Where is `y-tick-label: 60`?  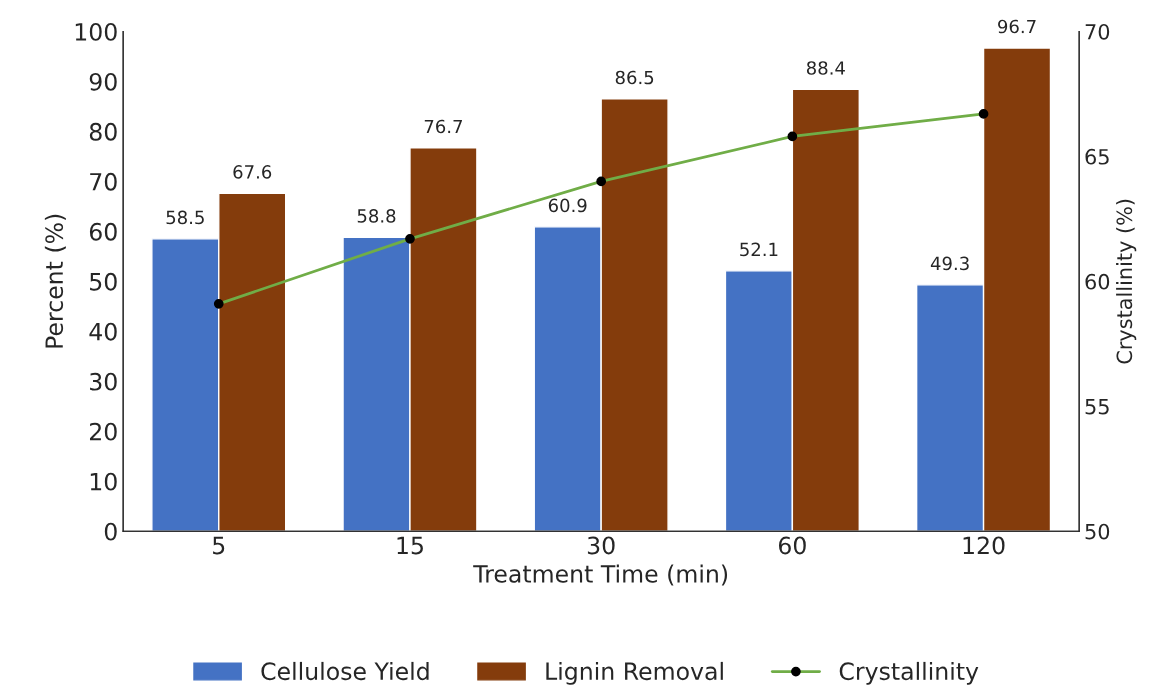
y-tick-label: 60 is located at coordinates (103, 231).